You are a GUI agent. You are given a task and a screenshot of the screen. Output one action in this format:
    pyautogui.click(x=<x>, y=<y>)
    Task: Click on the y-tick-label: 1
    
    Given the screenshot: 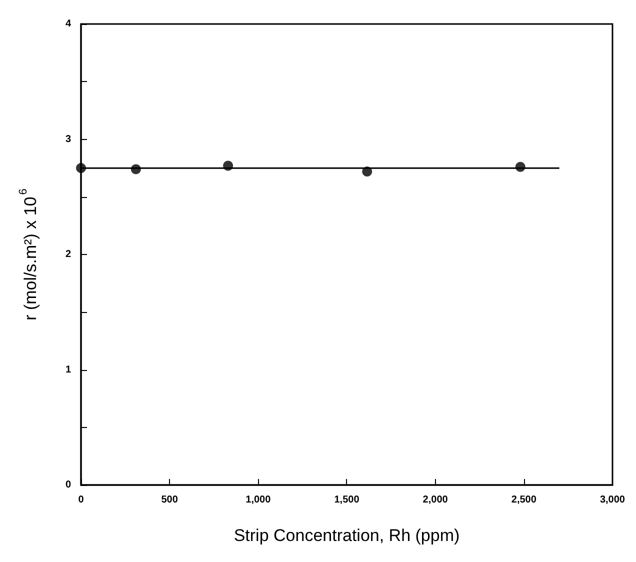 What is the action you would take?
    pyautogui.click(x=68, y=370)
    